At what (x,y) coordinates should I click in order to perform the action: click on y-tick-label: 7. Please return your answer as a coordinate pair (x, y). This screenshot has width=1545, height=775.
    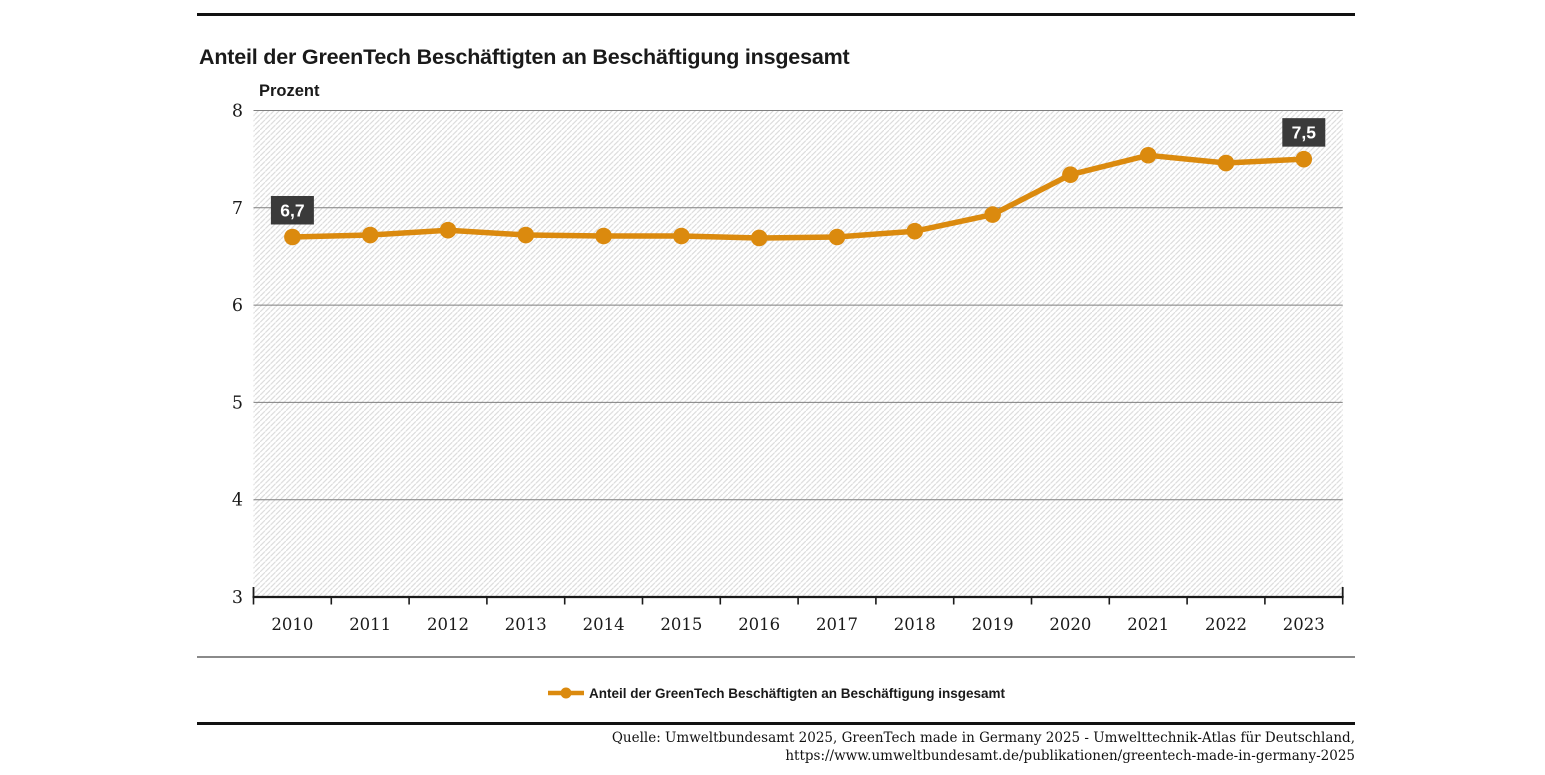
    Looking at the image, I should click on (237, 209).